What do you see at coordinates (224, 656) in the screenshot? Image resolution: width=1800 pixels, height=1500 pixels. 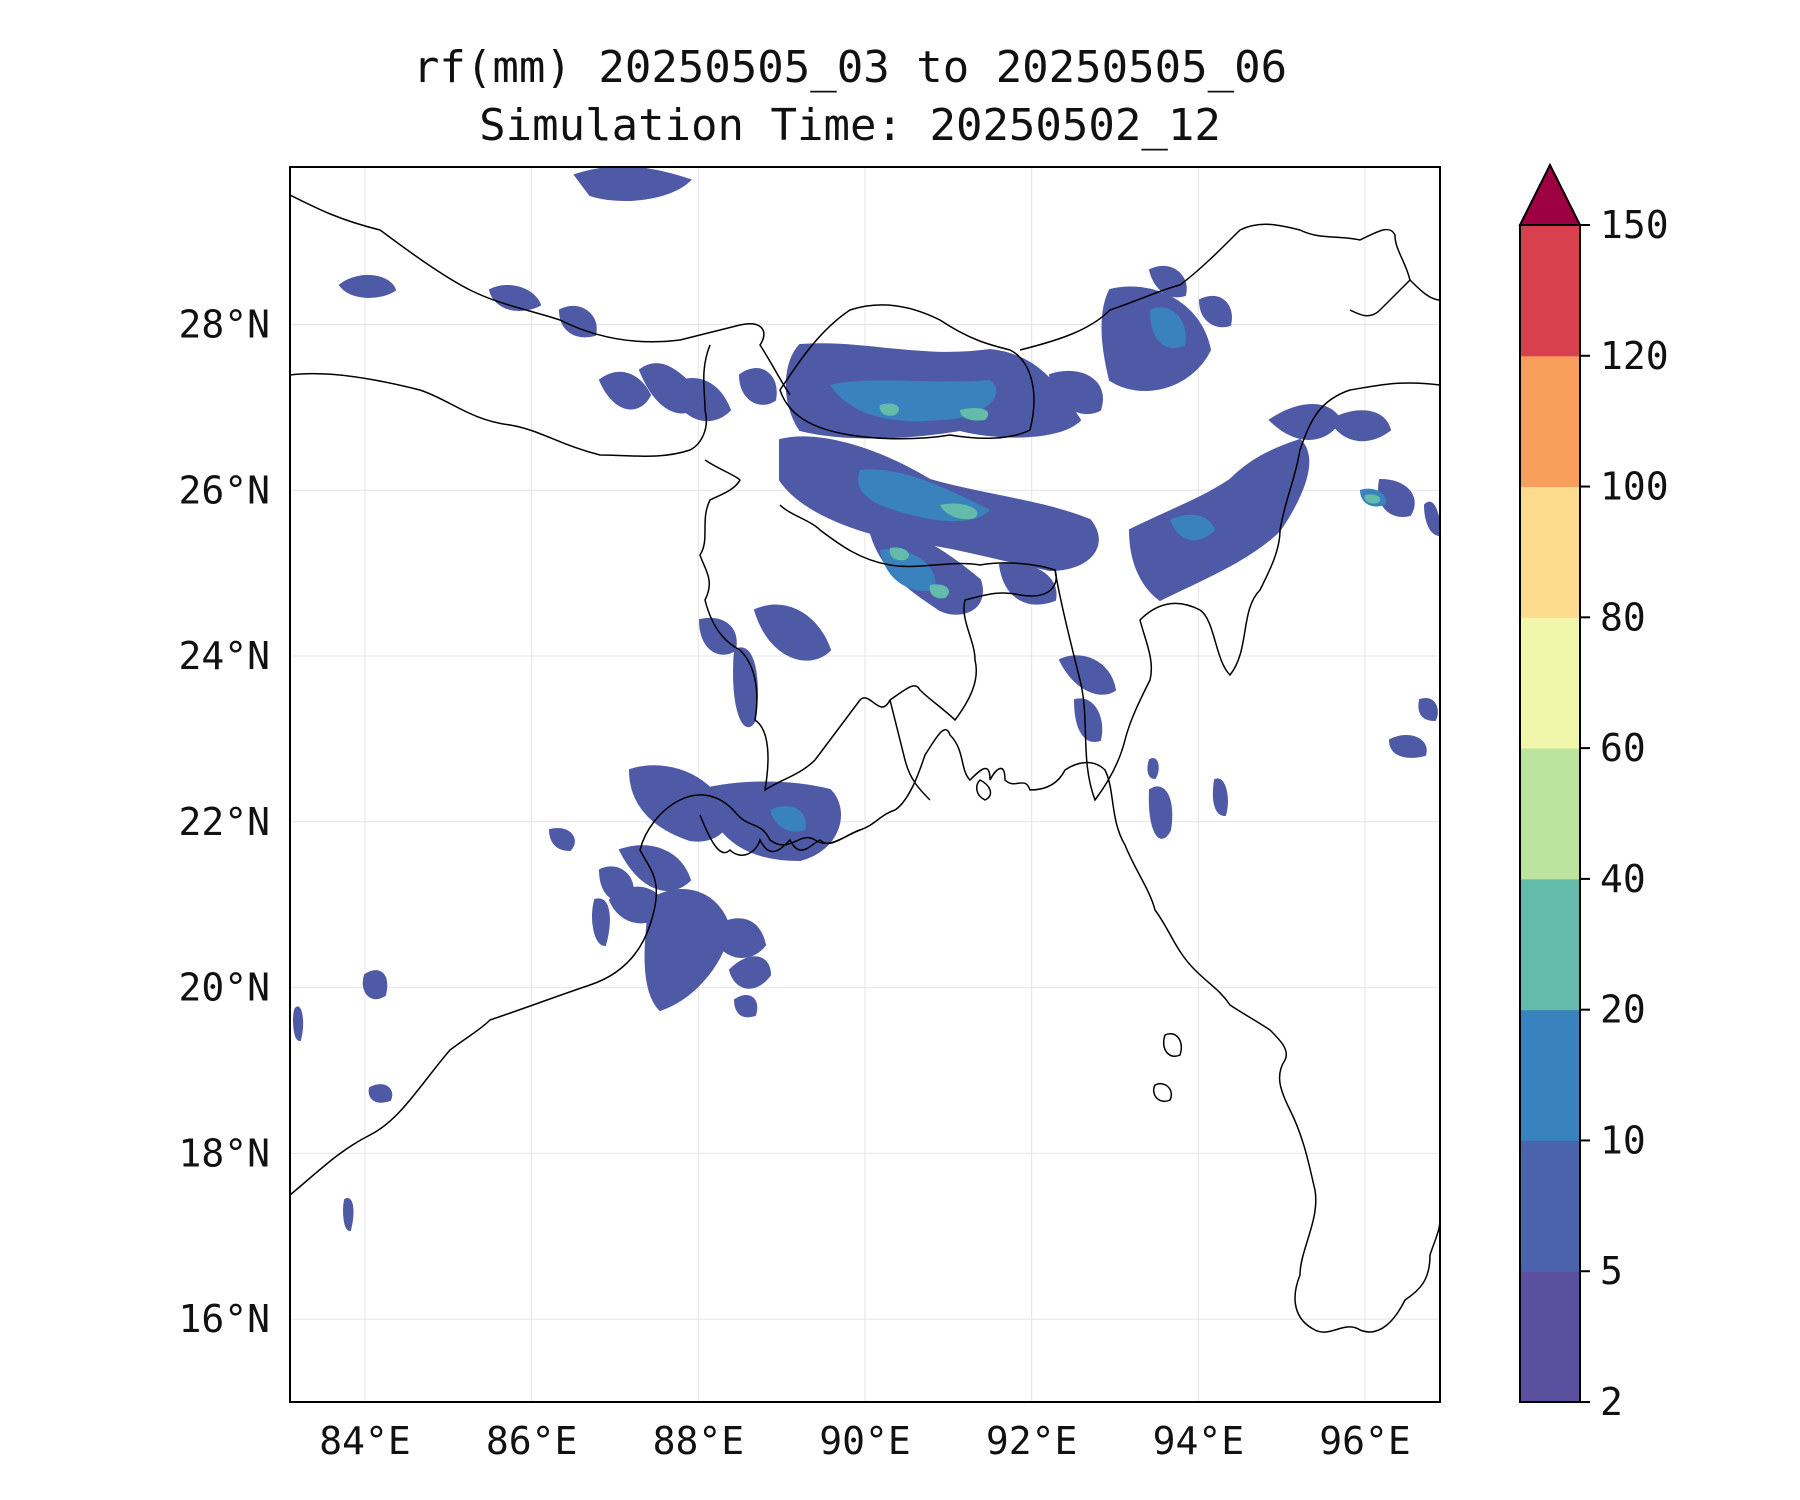 I see `lat-tick-label: 24°N` at bounding box center [224, 656].